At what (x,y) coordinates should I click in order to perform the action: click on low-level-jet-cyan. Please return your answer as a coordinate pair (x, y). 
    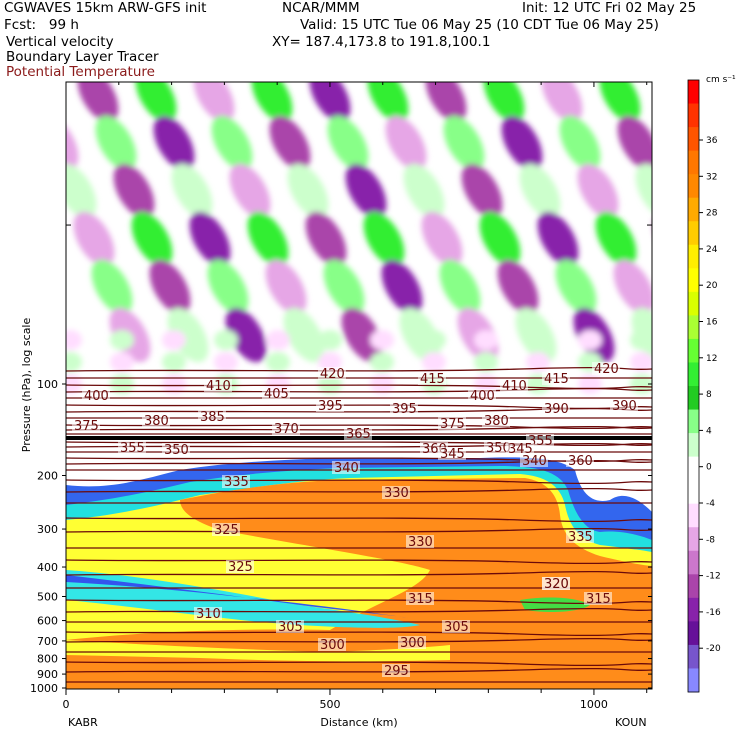
    Looking at the image, I should click on (243, 599).